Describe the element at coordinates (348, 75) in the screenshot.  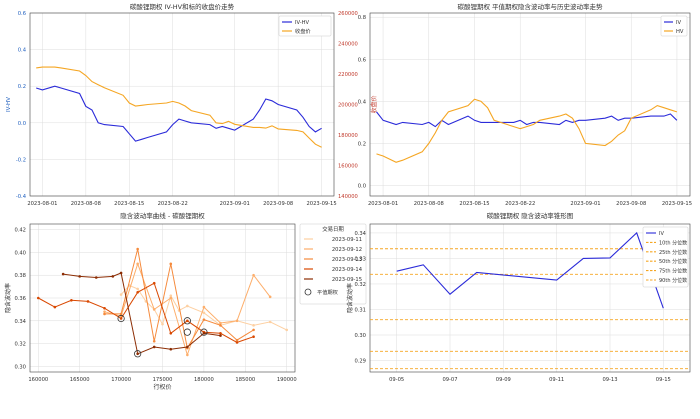
I see `c1-y2-tick-label: 220000` at that location.